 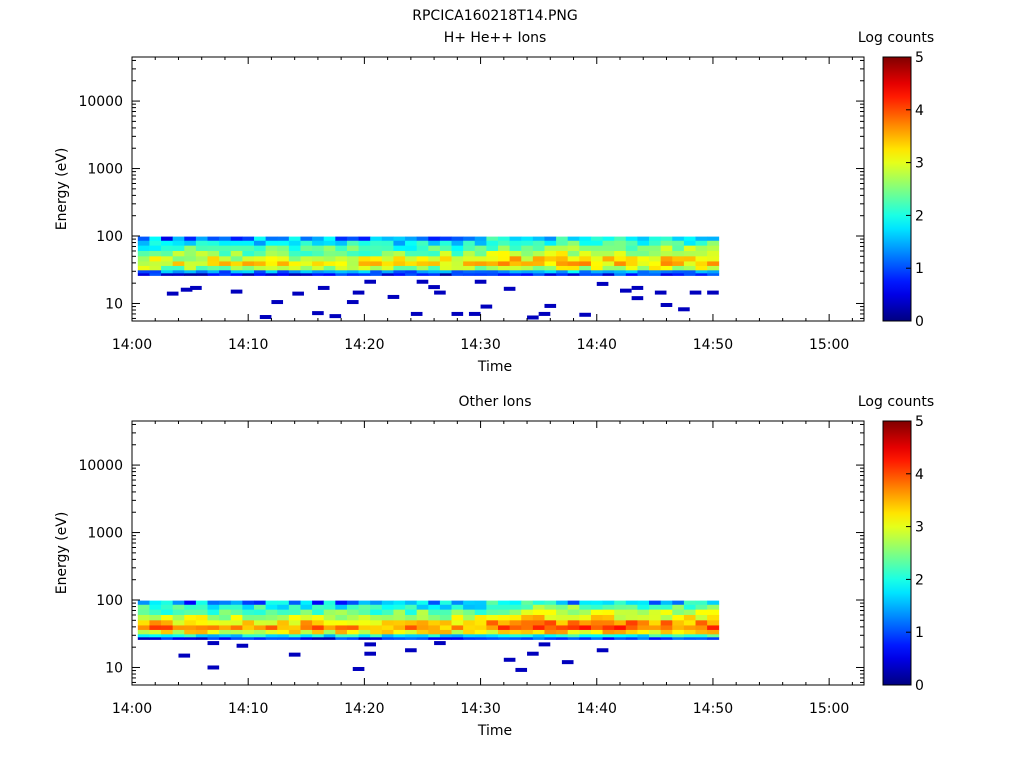 What do you see at coordinates (896, 402) in the screenshot?
I see `colorbar-label: Log counts` at bounding box center [896, 402].